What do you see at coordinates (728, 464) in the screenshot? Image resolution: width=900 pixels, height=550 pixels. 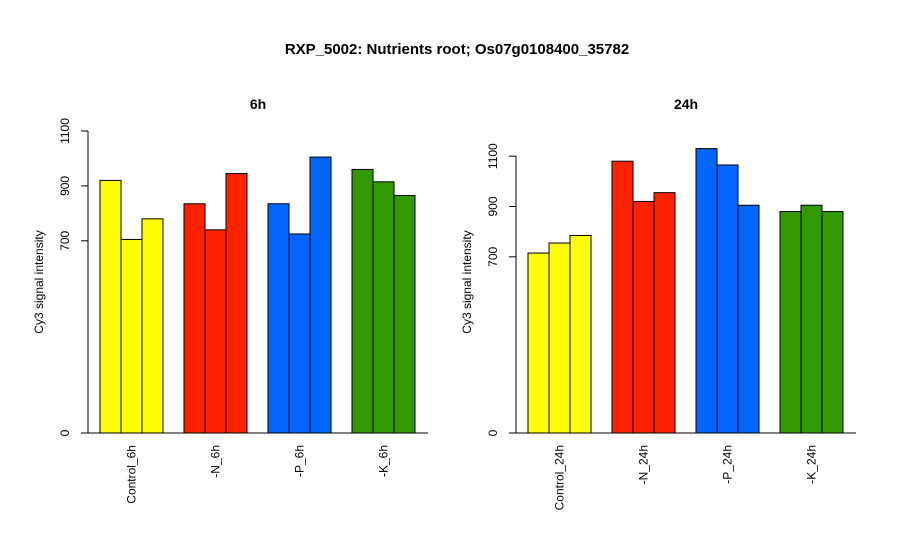 I see `x-category-label: -P_24h` at bounding box center [728, 464].